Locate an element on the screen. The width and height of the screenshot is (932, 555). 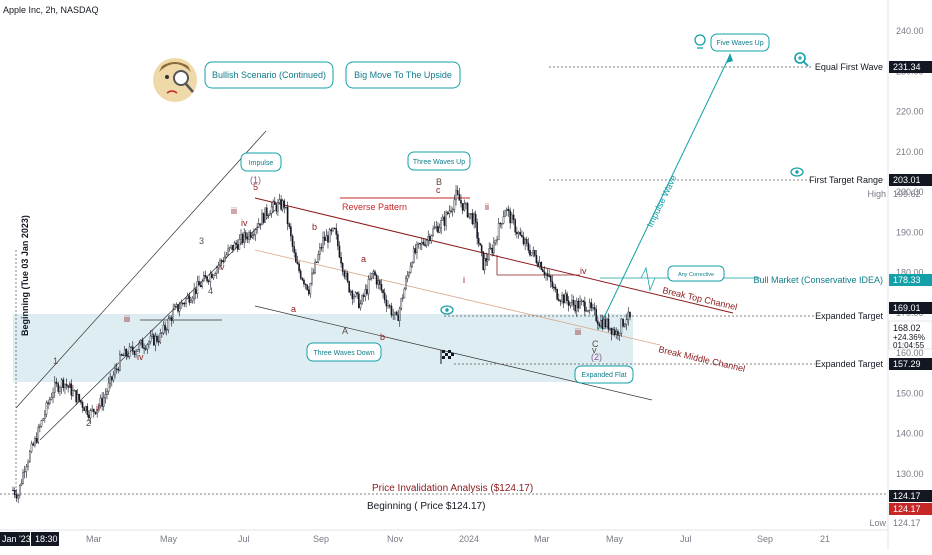
eye-icon-expanded is located at coordinates (447, 310).